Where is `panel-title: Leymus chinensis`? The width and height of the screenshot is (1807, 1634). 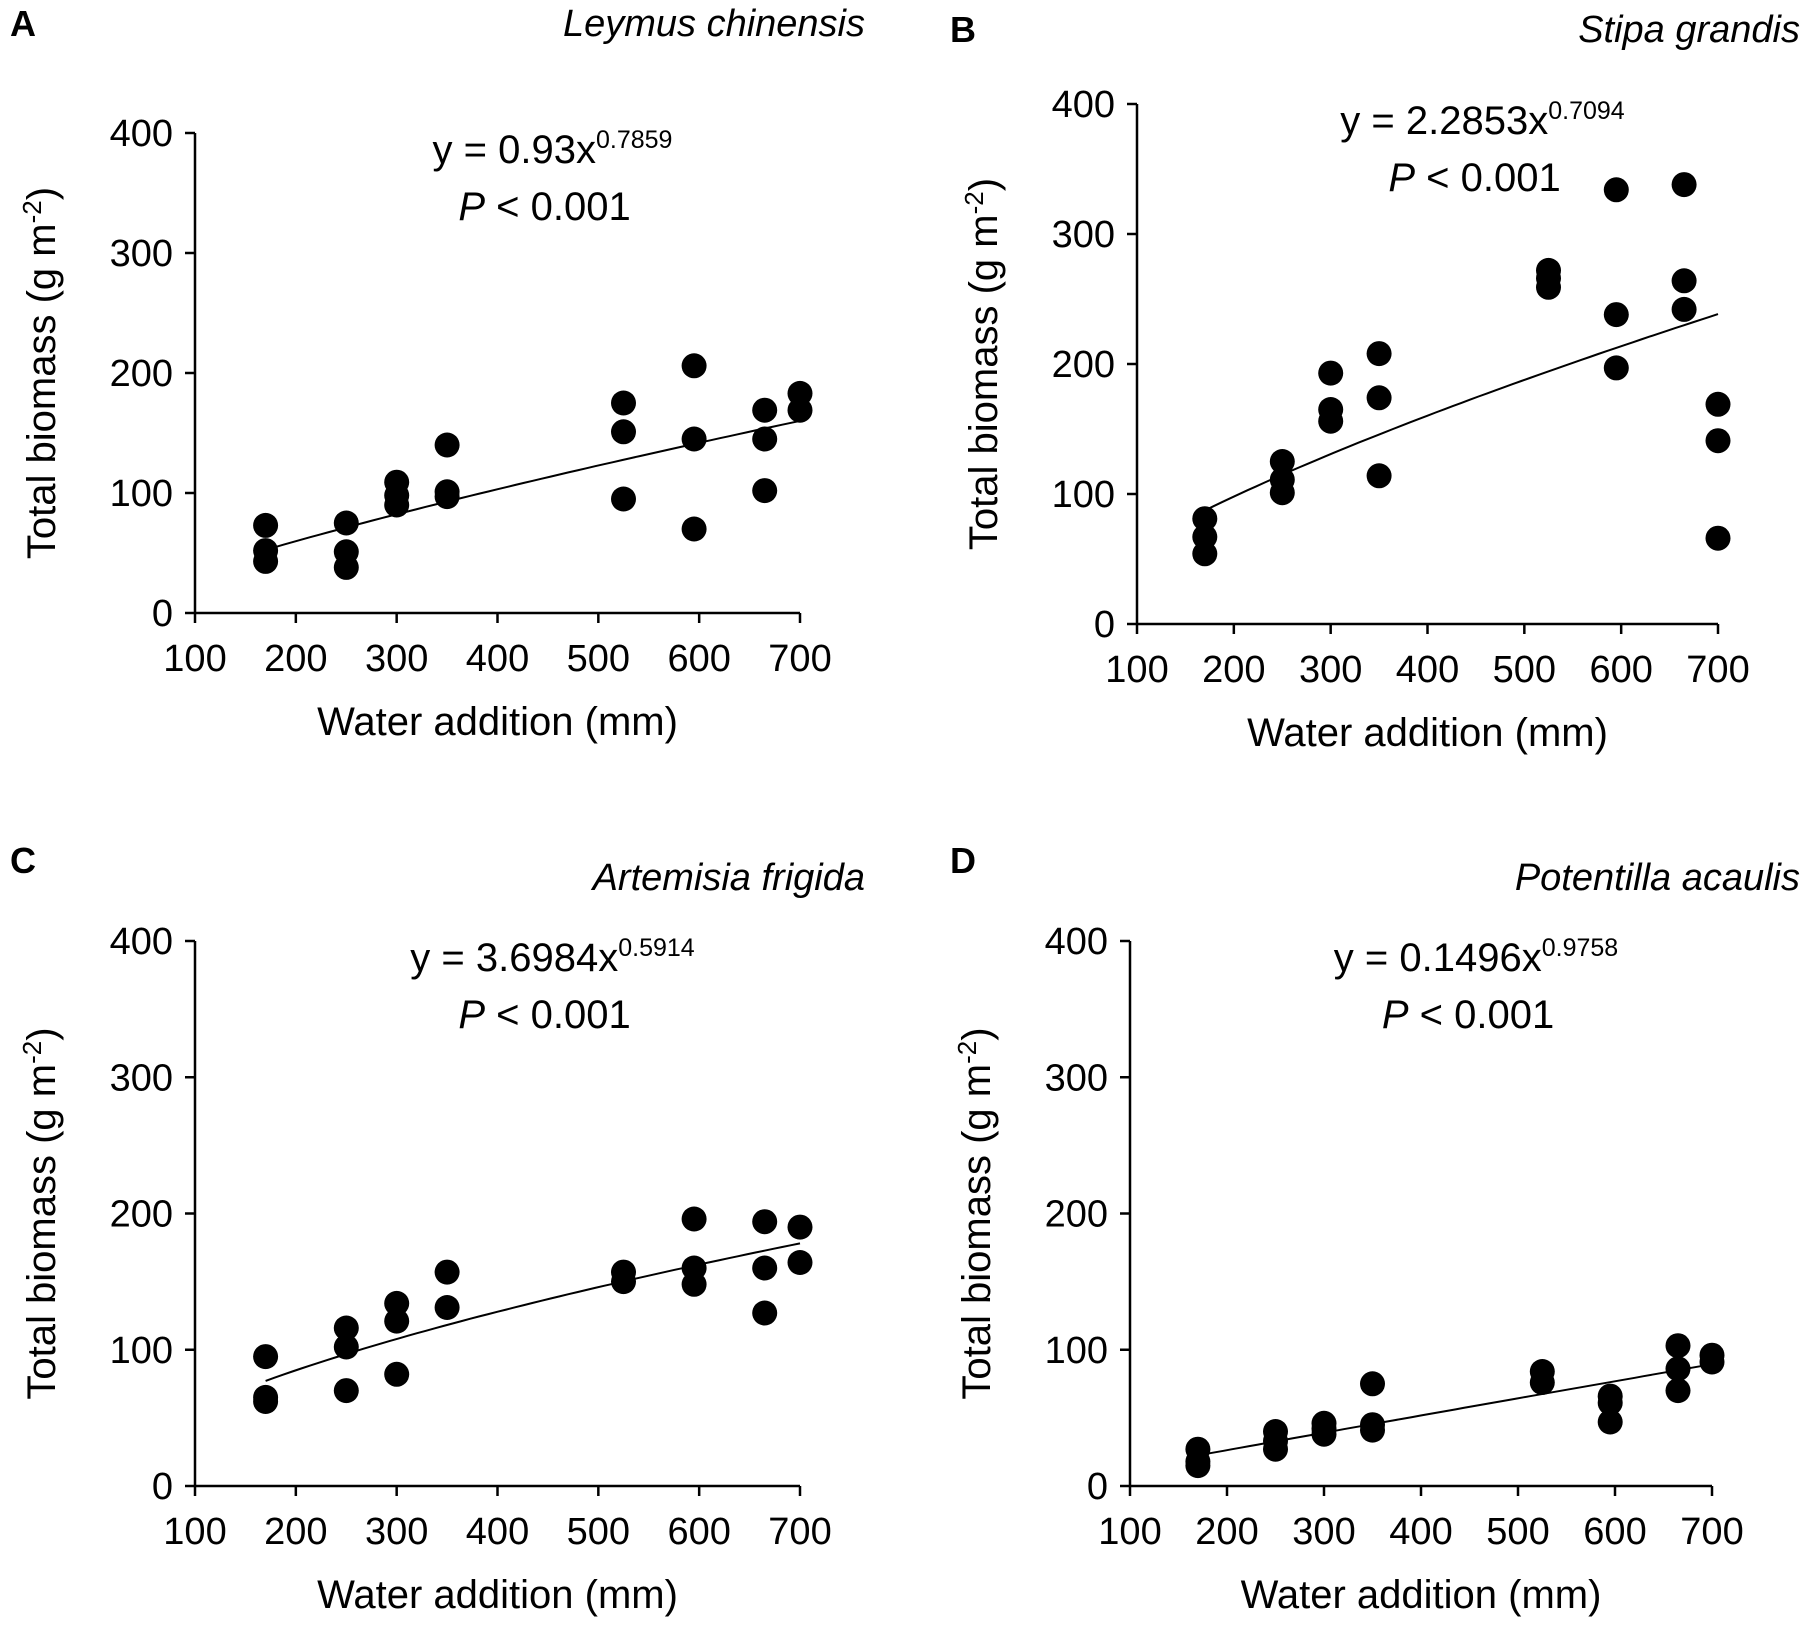
panel-title: Leymus chinensis is located at coordinates (714, 24).